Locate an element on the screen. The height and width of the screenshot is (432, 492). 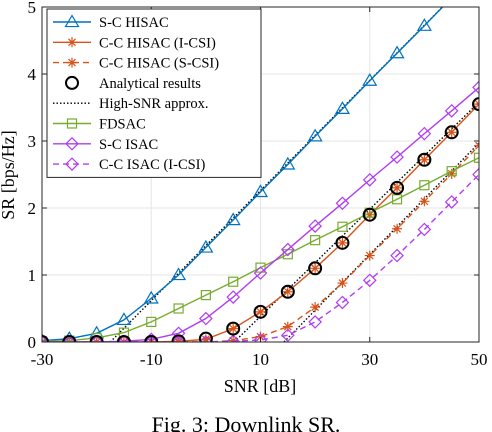
y-tick-label-5: 5 is located at coordinates (32, 8).